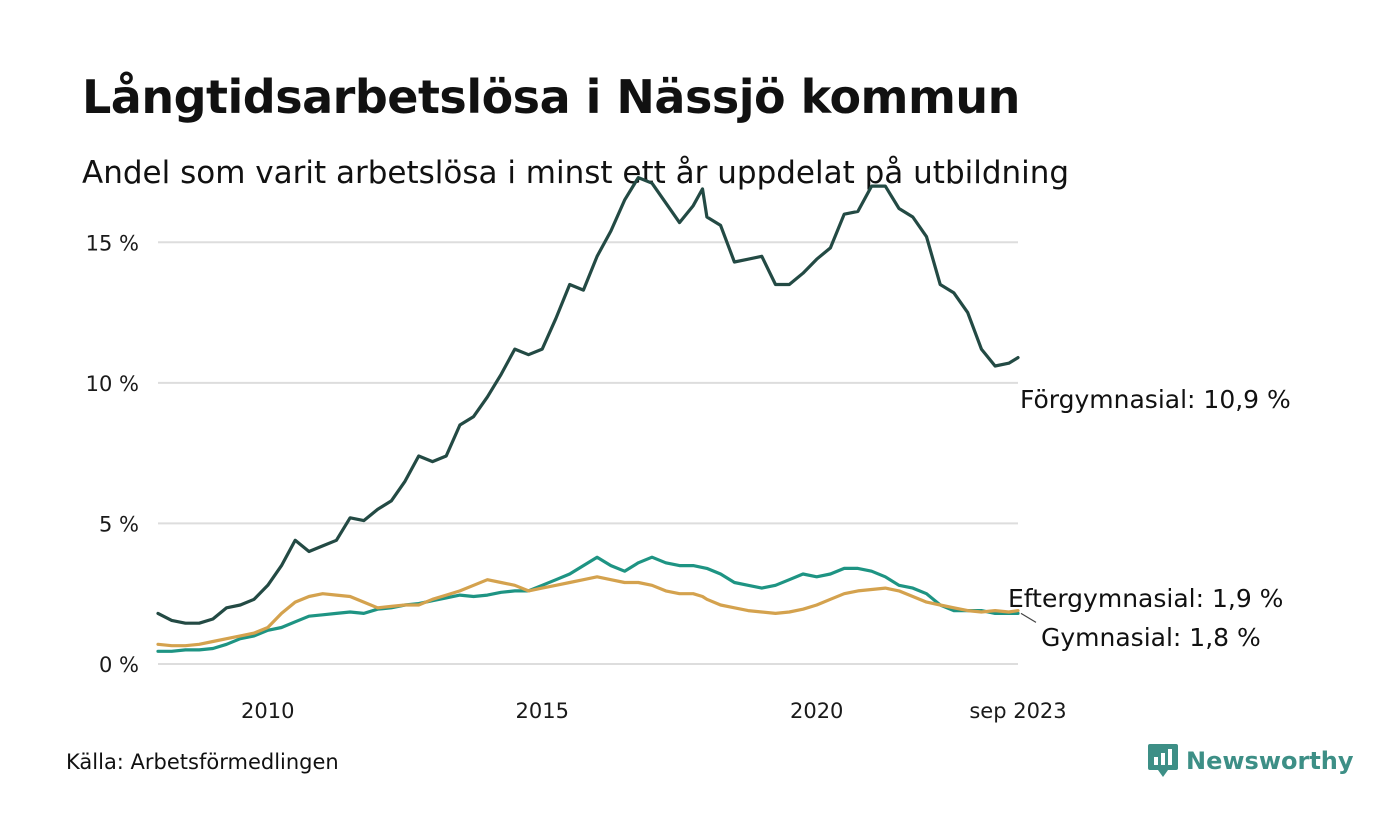  I want to click on newsworthy-logo-icon, so click(1163, 760).